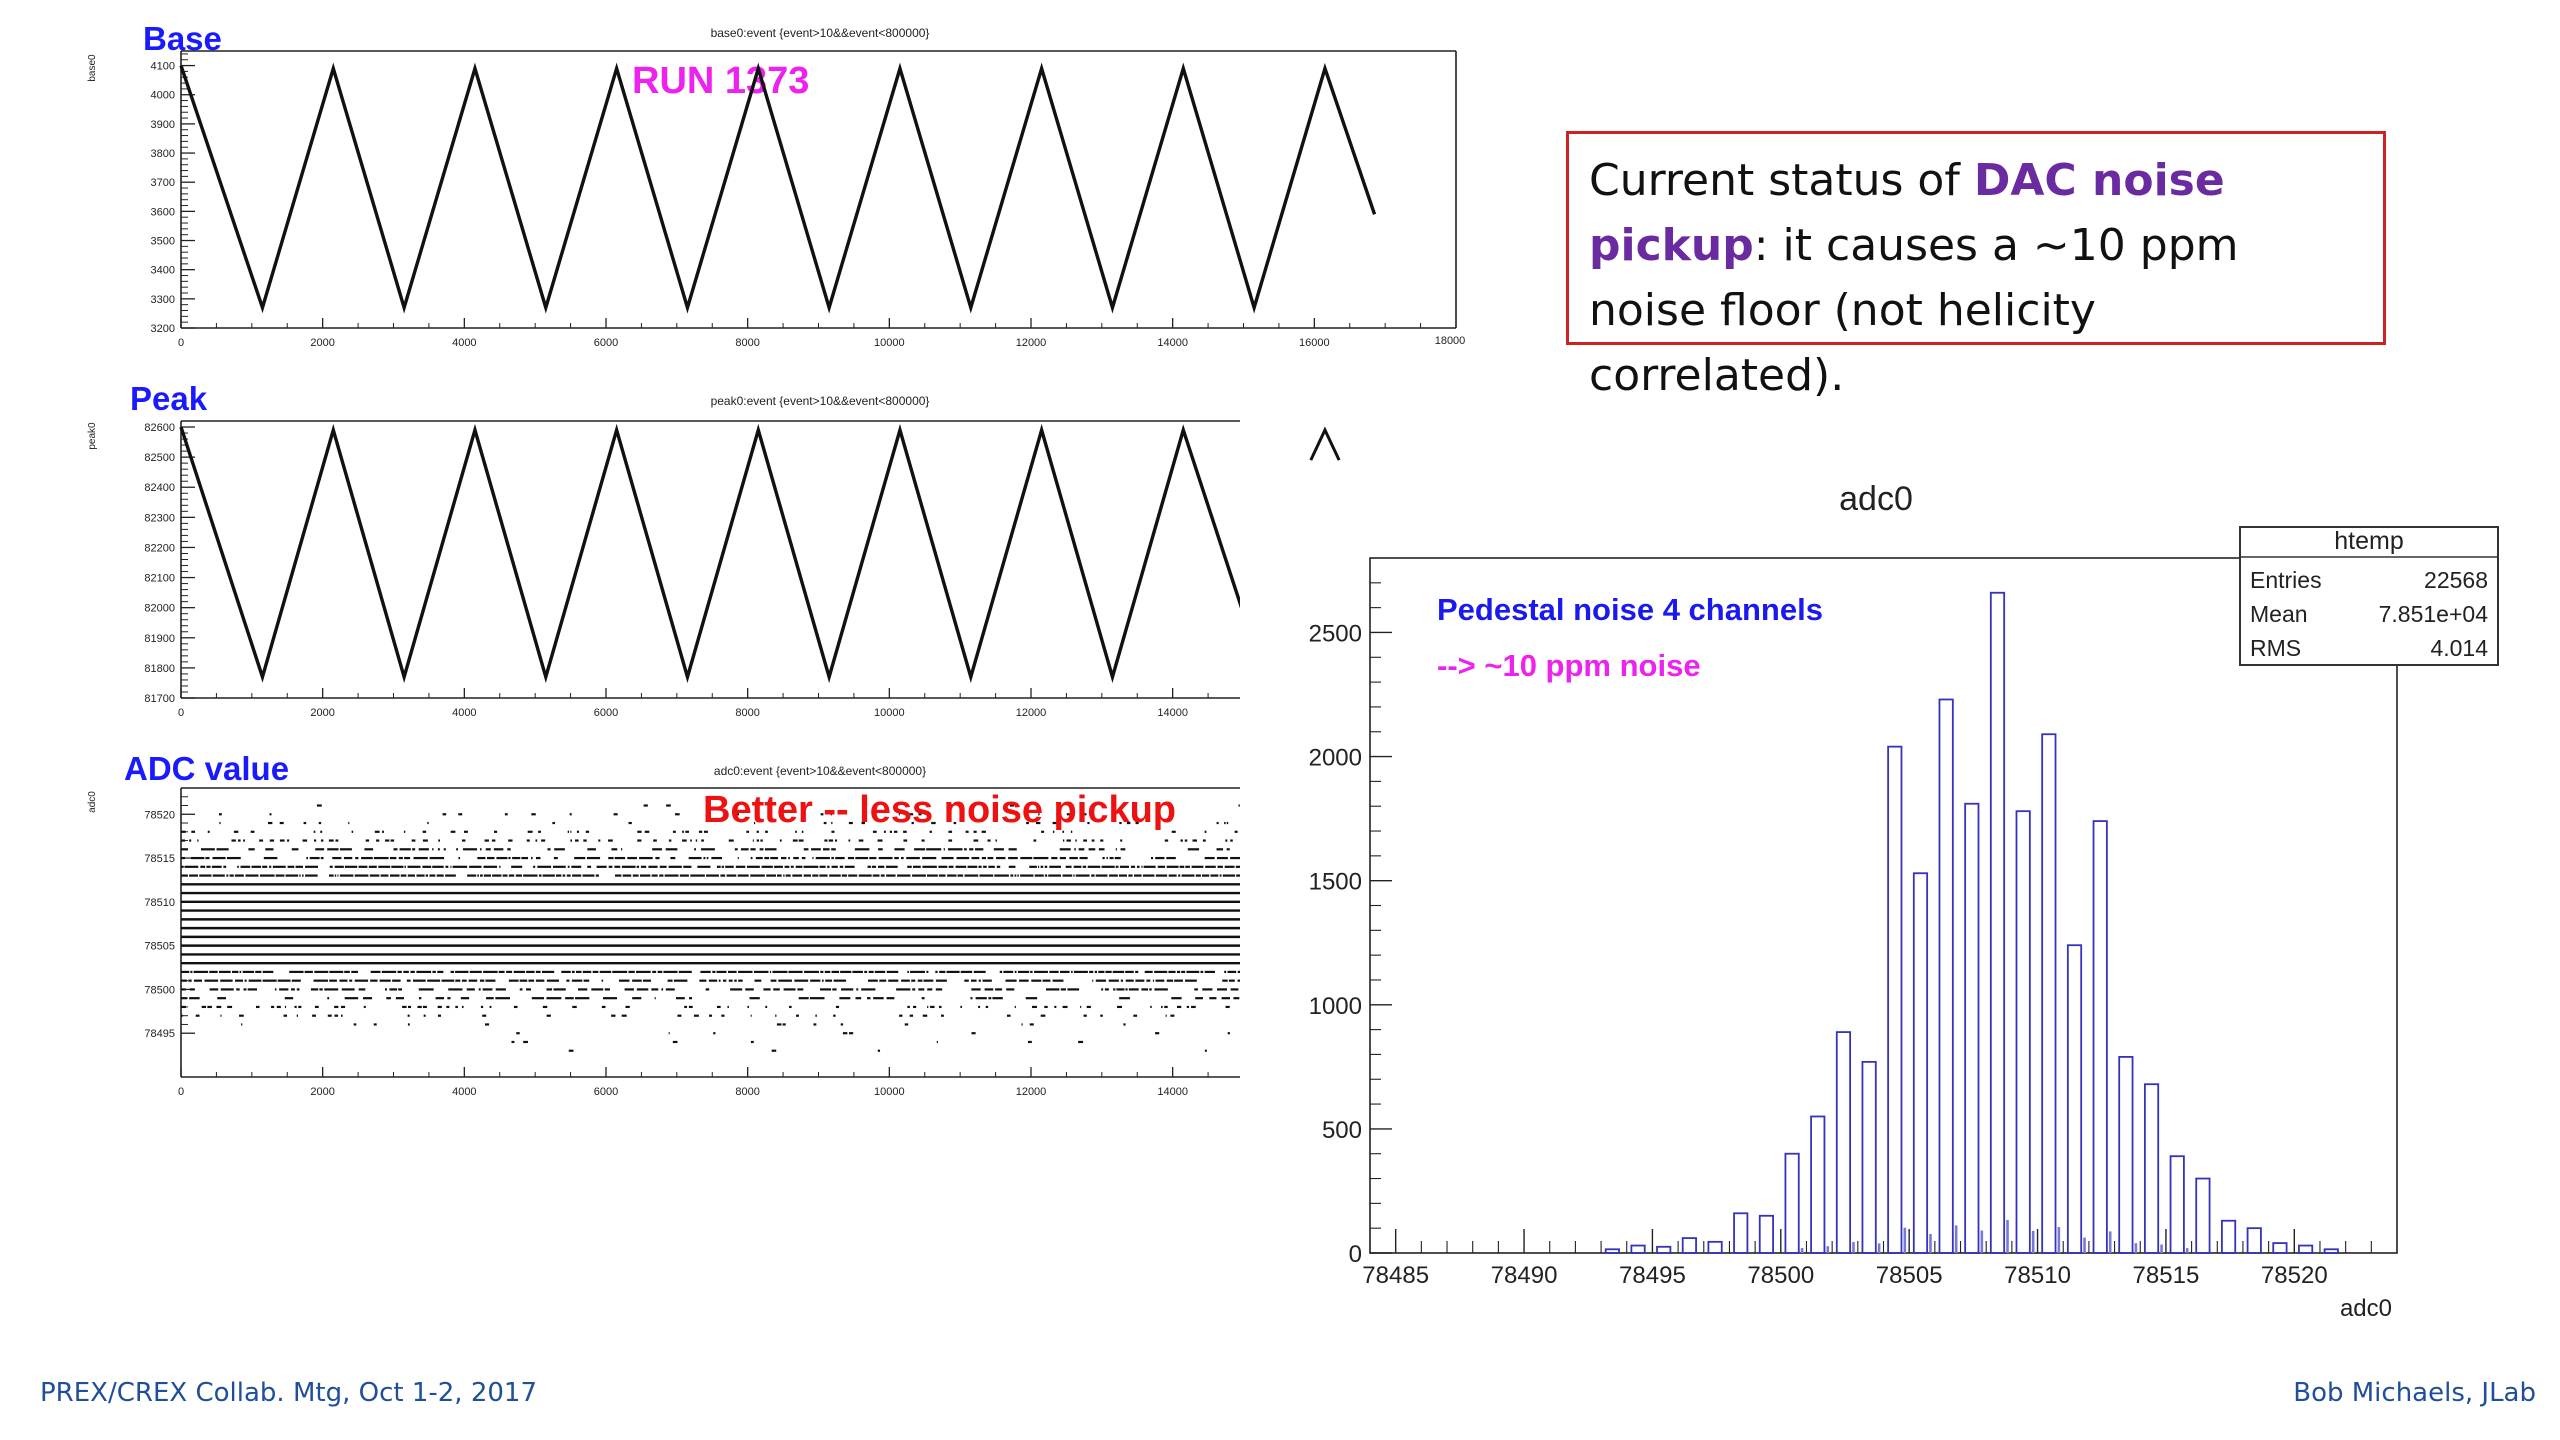 The width and height of the screenshot is (2560, 1440). What do you see at coordinates (2414, 1393) in the screenshot?
I see `footer-right: Bob Michaels, JLab` at bounding box center [2414, 1393].